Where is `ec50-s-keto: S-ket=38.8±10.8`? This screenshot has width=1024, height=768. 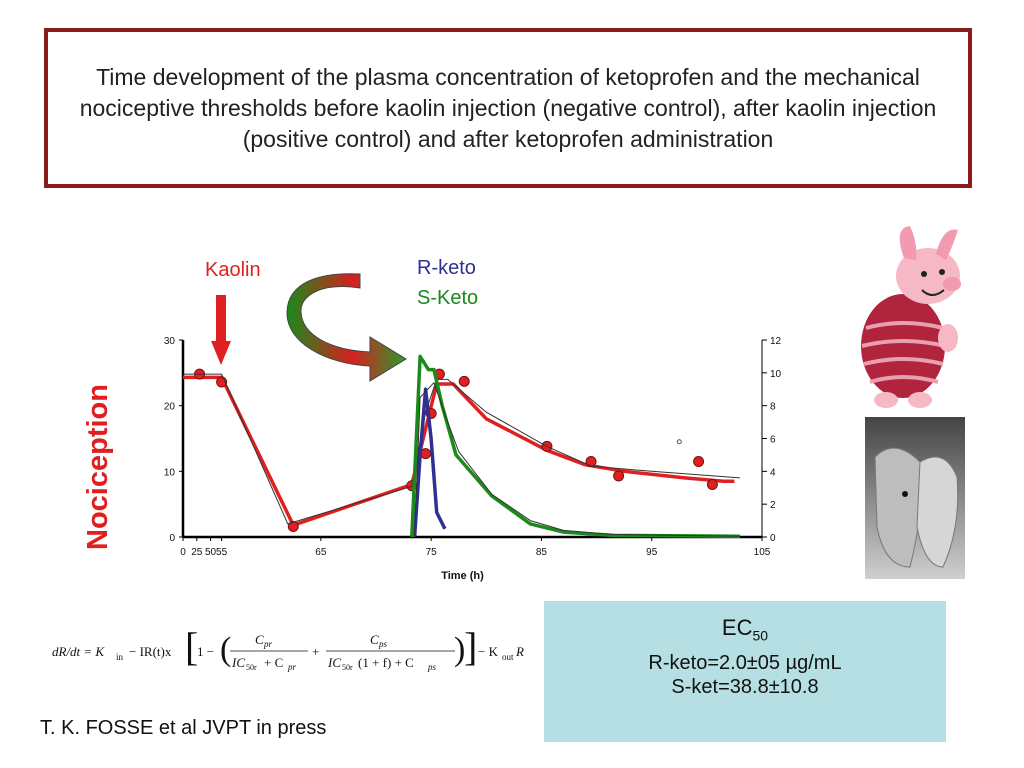
ec50-s-keto: S-ket=38.8±10.8 is located at coordinates (745, 687).